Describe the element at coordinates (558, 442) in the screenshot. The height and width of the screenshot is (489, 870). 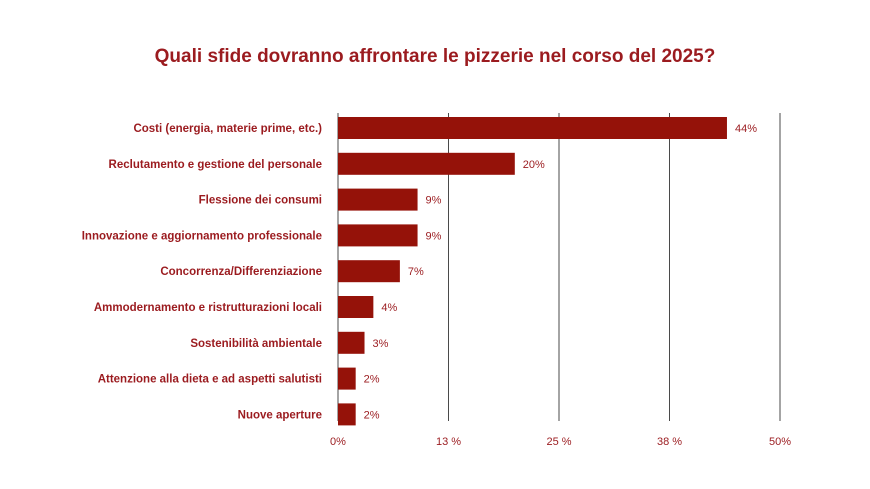
I see `x-tick-label-2: 25 %` at that location.